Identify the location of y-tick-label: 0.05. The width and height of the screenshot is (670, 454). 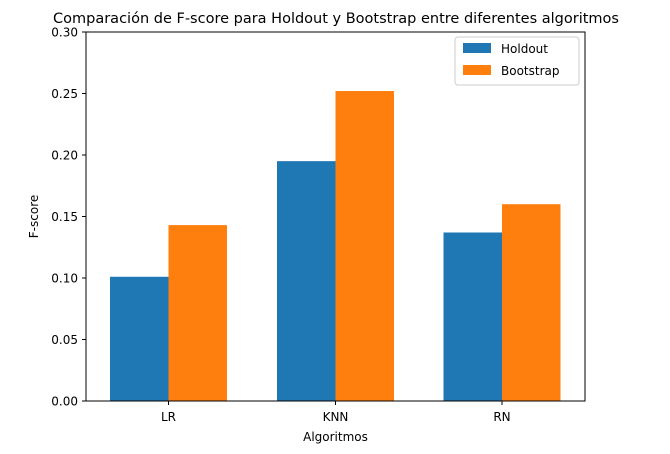
(64, 340).